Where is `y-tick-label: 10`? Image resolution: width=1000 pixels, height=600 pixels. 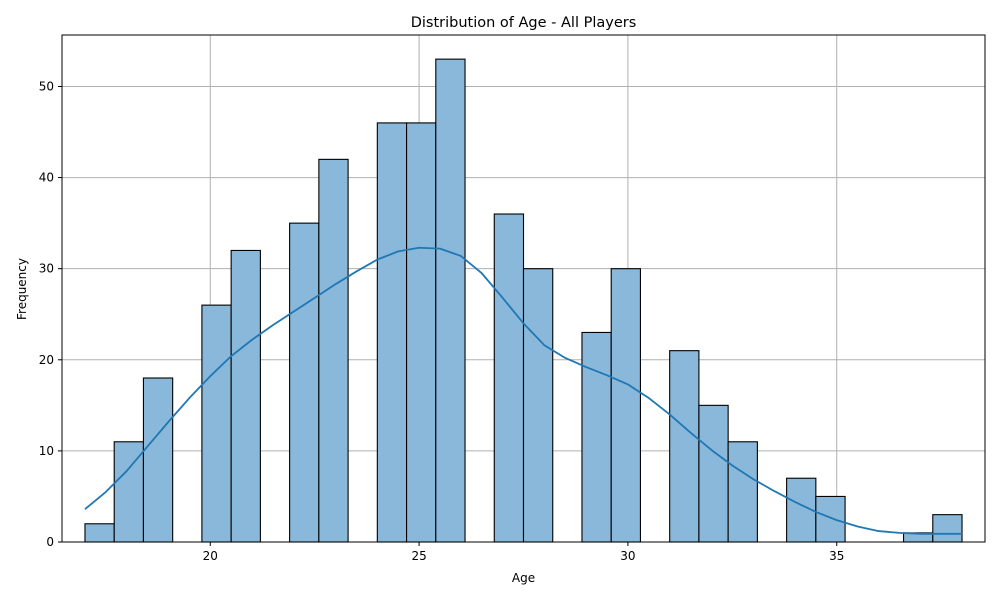
y-tick-label: 10 is located at coordinates (46, 451).